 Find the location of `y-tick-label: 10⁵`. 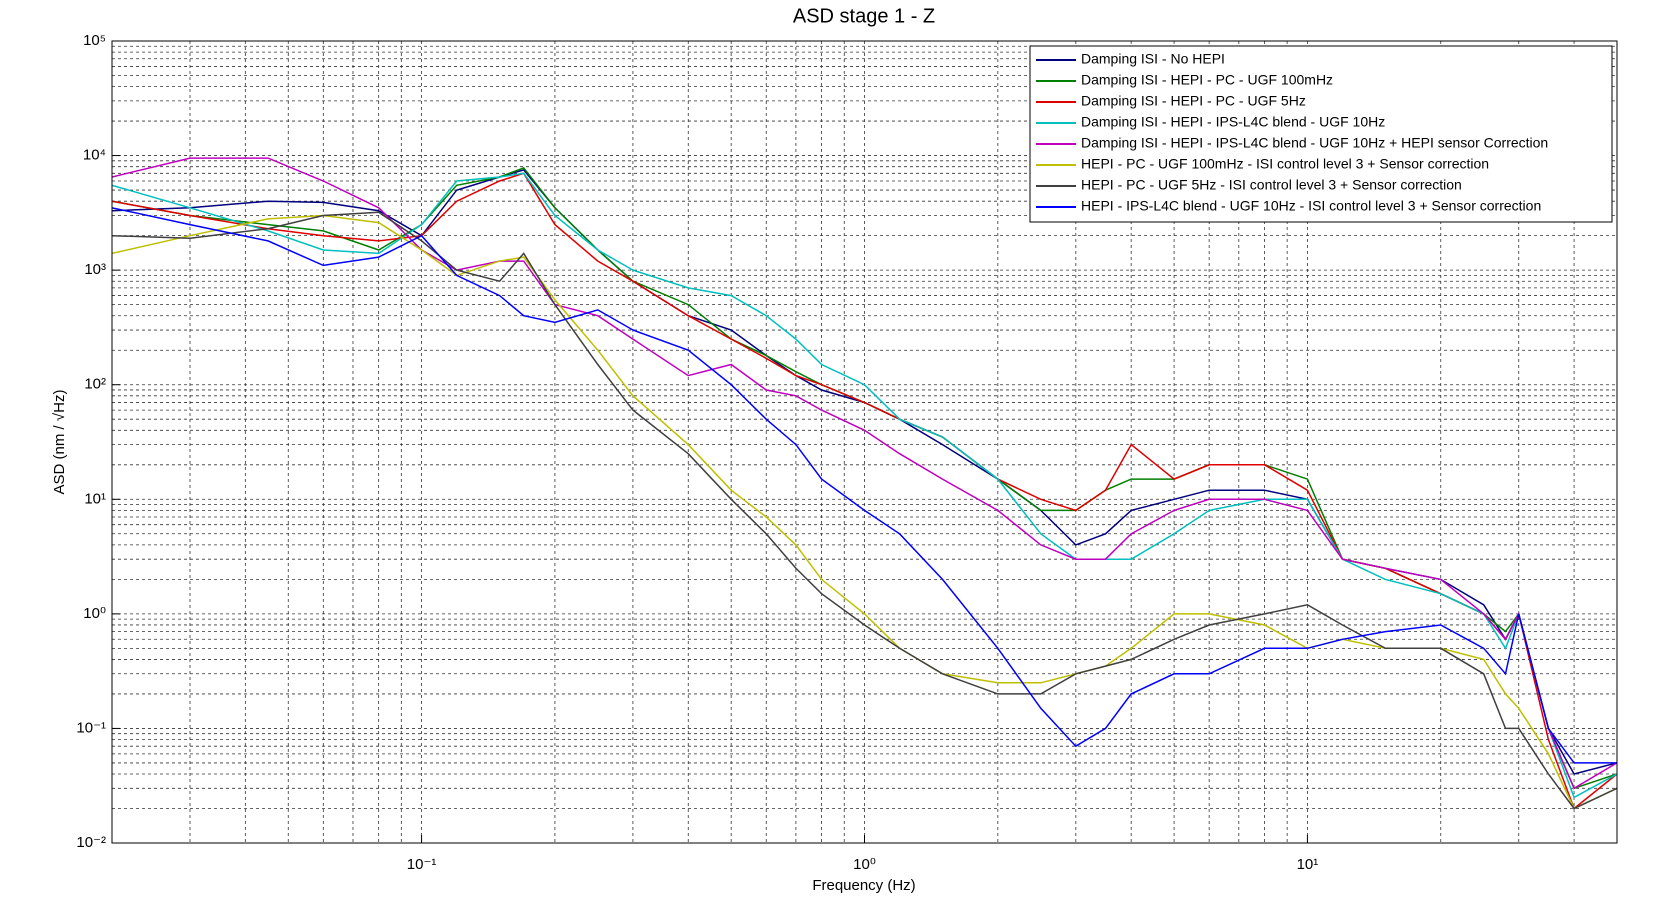

y-tick-label: 10⁵ is located at coordinates (94, 40).